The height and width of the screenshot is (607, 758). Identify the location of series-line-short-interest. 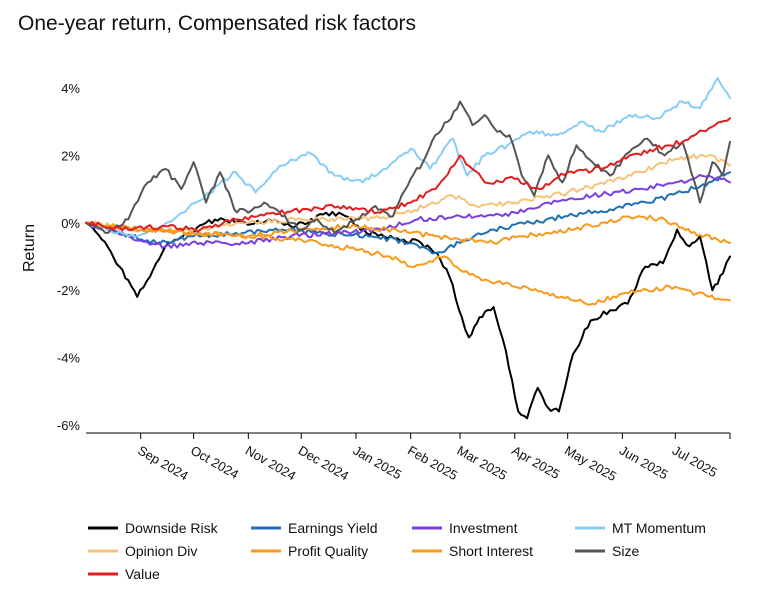
(408, 229).